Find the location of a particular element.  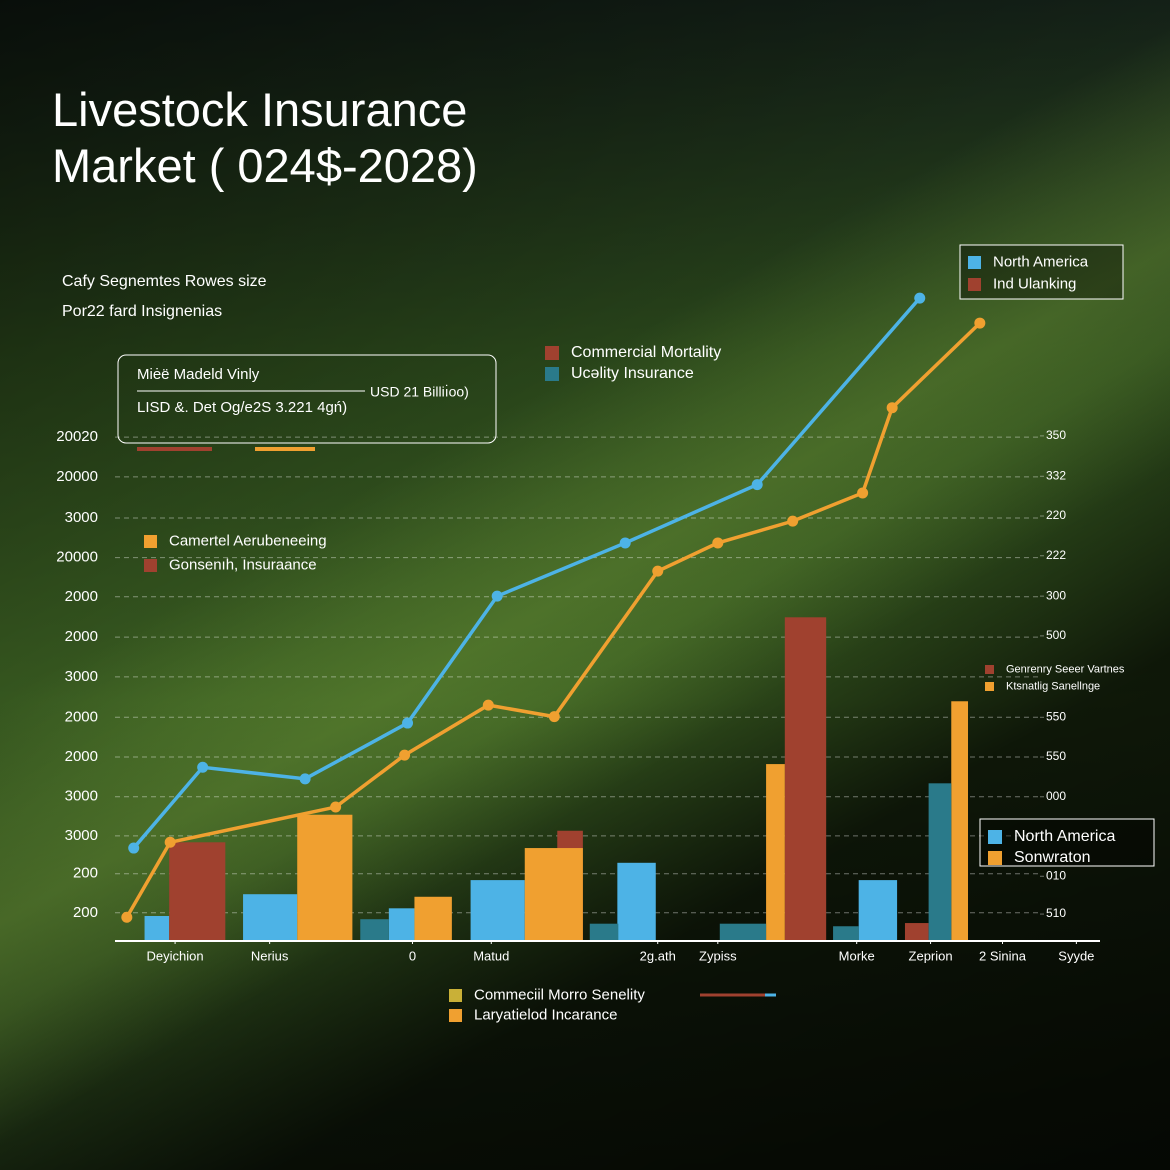

y2-tick-label: 222 is located at coordinates (1056, 555).